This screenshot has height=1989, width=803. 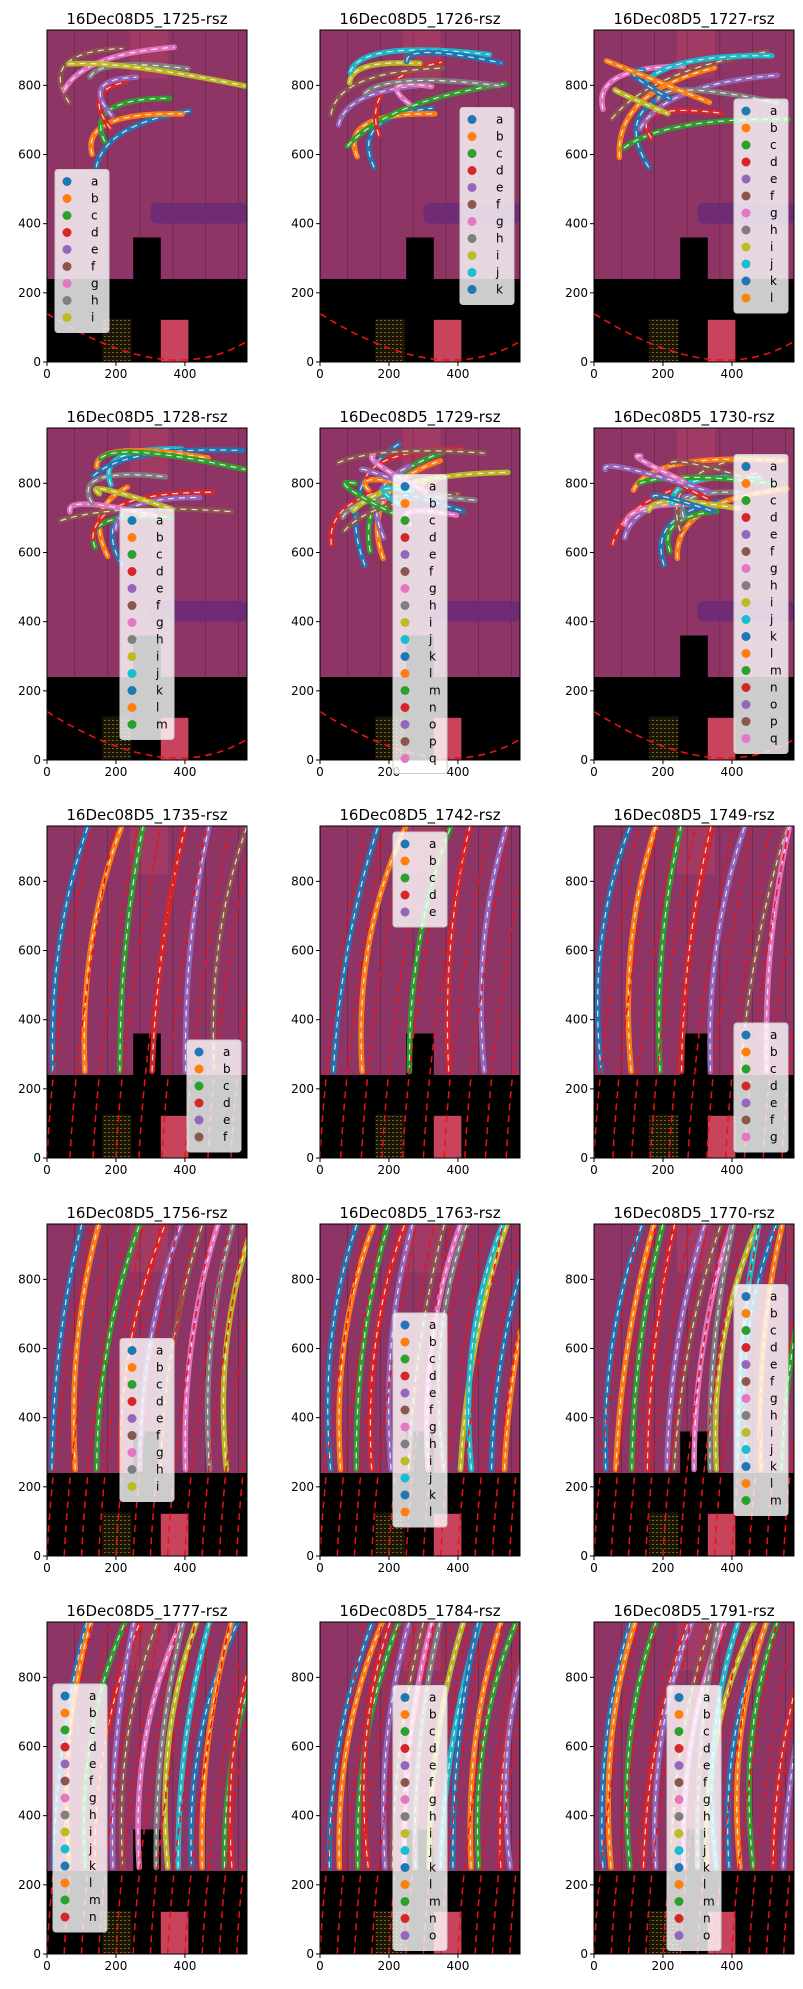 I want to click on y-tick-label: 200, so click(x=576, y=1089).